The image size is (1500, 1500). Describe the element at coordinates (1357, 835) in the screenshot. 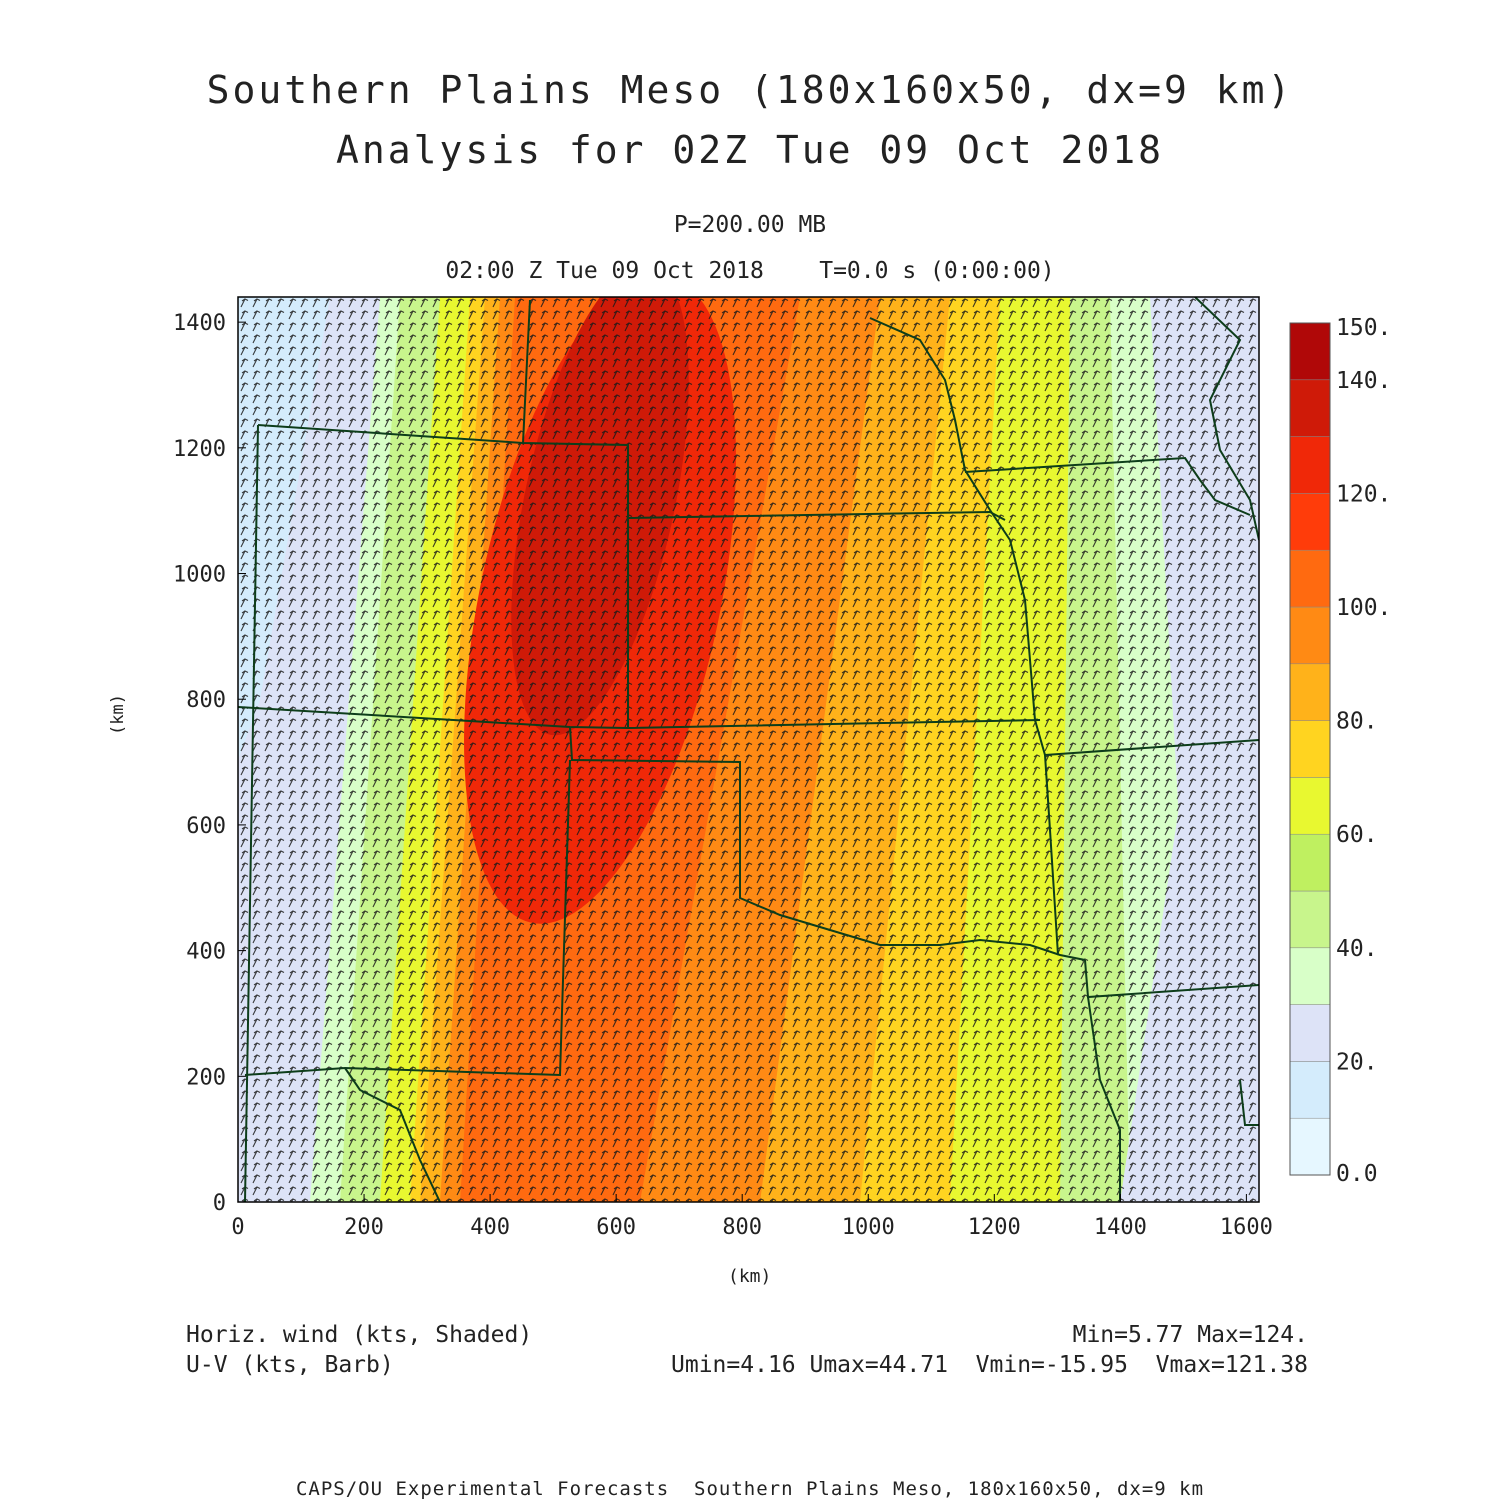

I see `colorbar-label: 60.` at that location.